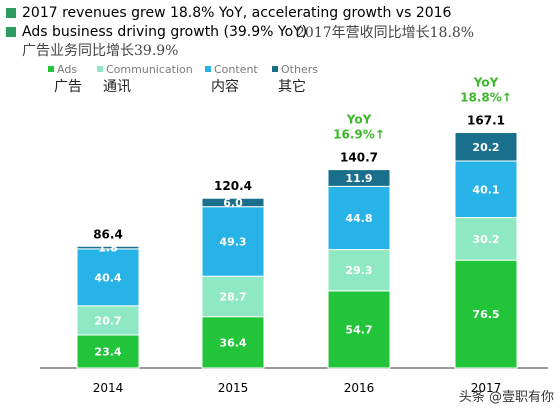 This screenshot has width=560, height=413. I want to click on total-label-2017: 167.1, so click(486, 121).